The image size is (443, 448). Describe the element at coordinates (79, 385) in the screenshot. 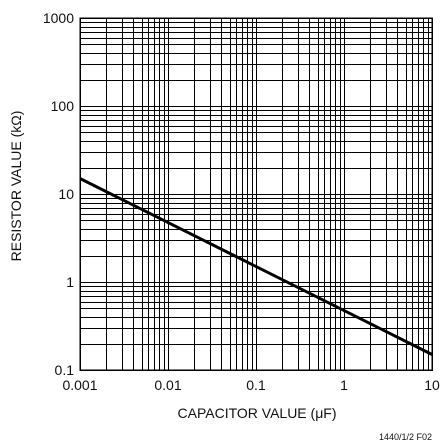

I see `x-tick-label: 0.001` at that location.